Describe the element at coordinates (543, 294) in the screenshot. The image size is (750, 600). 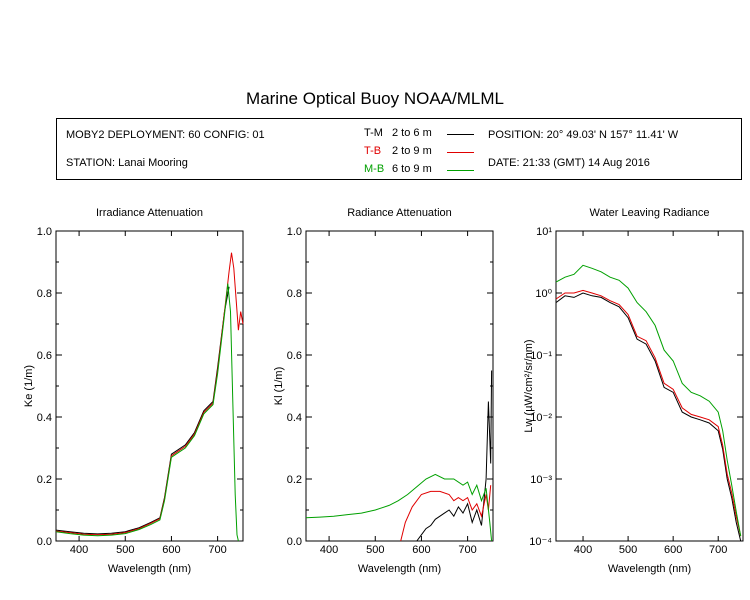
I see `y-tick-label: 10⁰` at that location.